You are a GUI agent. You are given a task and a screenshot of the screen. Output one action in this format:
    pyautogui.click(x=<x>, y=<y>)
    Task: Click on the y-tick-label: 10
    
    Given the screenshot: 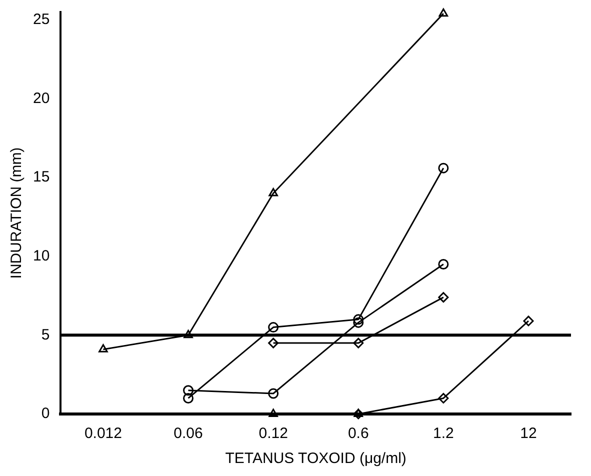 What is the action you would take?
    pyautogui.click(x=41, y=255)
    